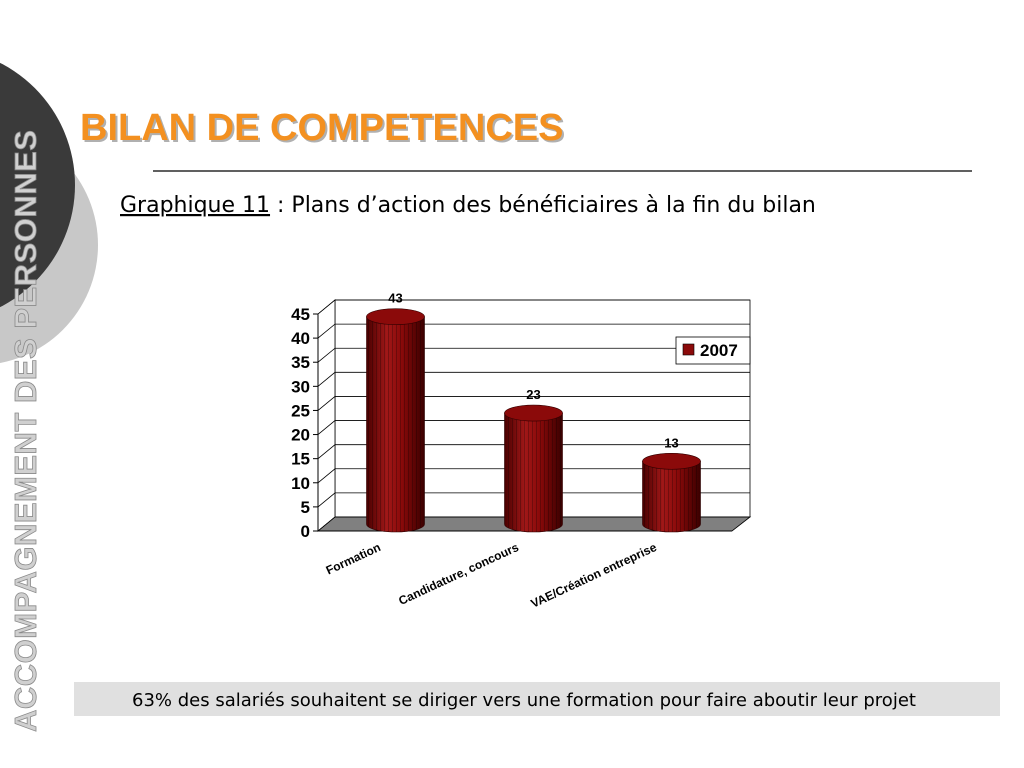 Image resolution: width=1024 pixels, height=768 pixels. I want to click on legend-swatch, so click(688, 349).